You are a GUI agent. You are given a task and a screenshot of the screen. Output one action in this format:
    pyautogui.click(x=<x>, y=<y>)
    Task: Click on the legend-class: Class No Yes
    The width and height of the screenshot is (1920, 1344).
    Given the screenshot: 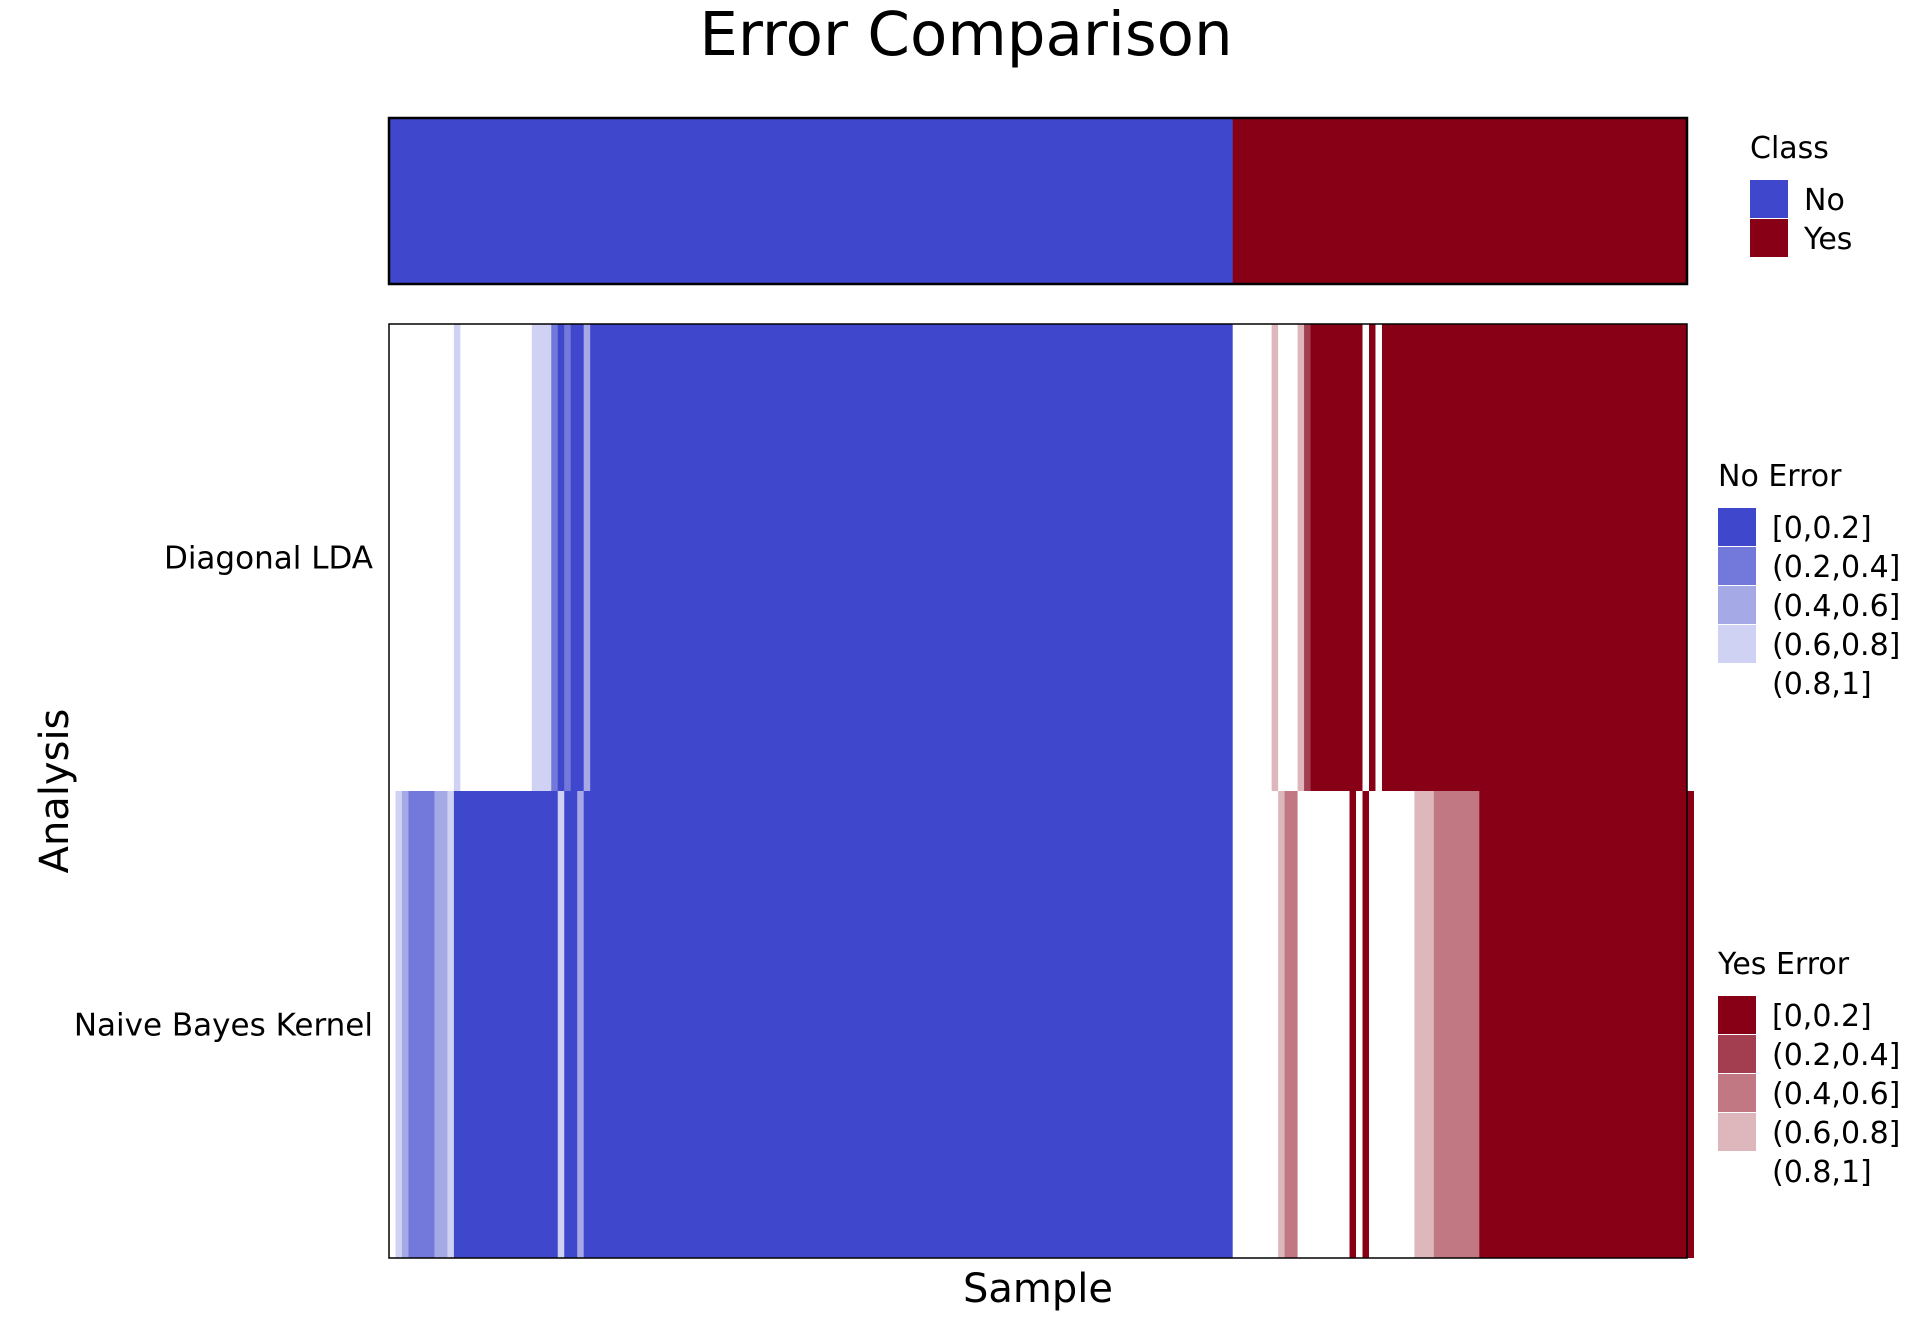 What is the action you would take?
    pyautogui.click(x=1801, y=194)
    